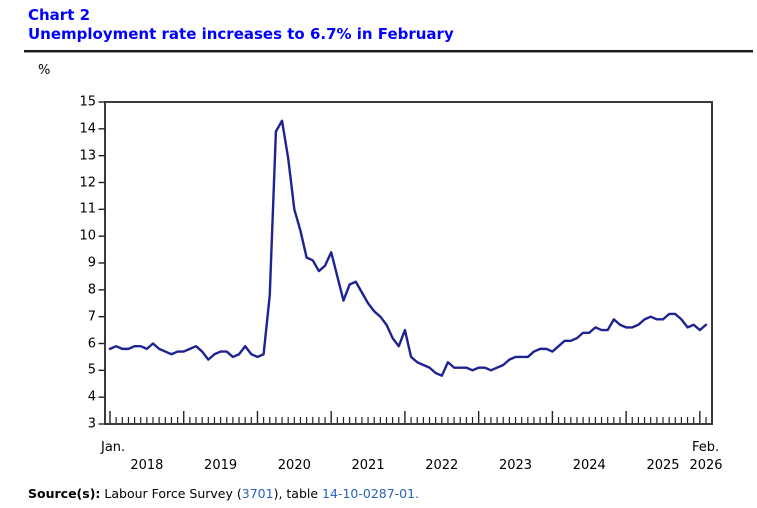 Image resolution: width=757 pixels, height=508 pixels. What do you see at coordinates (442, 465) in the screenshot?
I see `x-year-label: 2022` at bounding box center [442, 465].